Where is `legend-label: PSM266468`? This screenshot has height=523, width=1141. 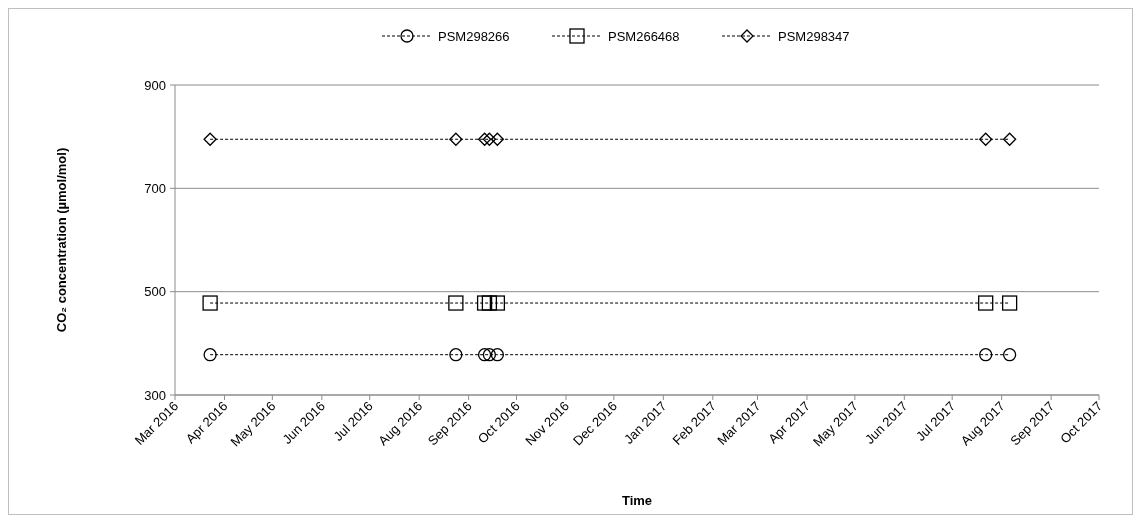 legend-label: PSM266468 is located at coordinates (644, 36).